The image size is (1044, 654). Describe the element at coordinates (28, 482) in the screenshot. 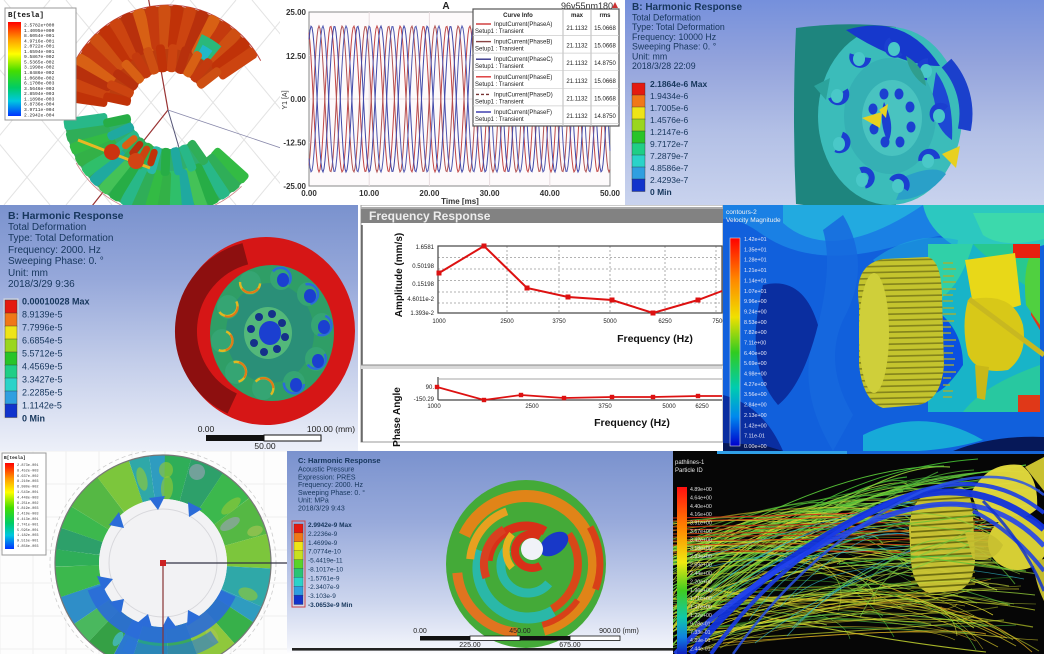

I see `svg-text: 8.210e-003` at that location.